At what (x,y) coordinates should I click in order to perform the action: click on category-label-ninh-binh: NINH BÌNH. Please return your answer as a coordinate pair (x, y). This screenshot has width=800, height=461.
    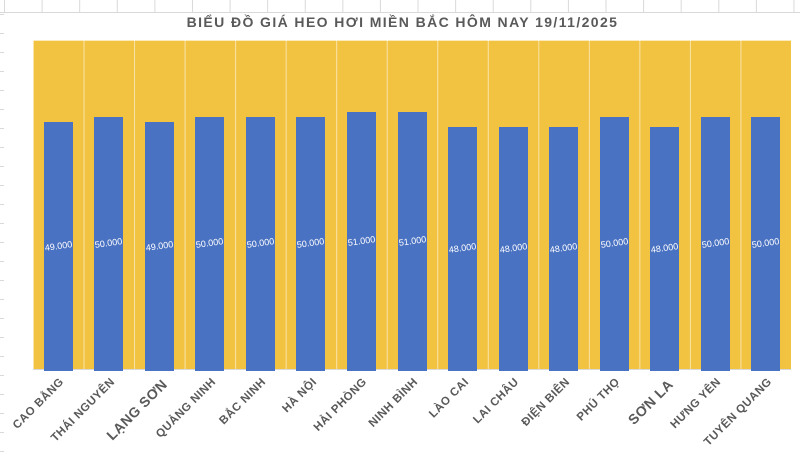
    Looking at the image, I should click on (393, 403).